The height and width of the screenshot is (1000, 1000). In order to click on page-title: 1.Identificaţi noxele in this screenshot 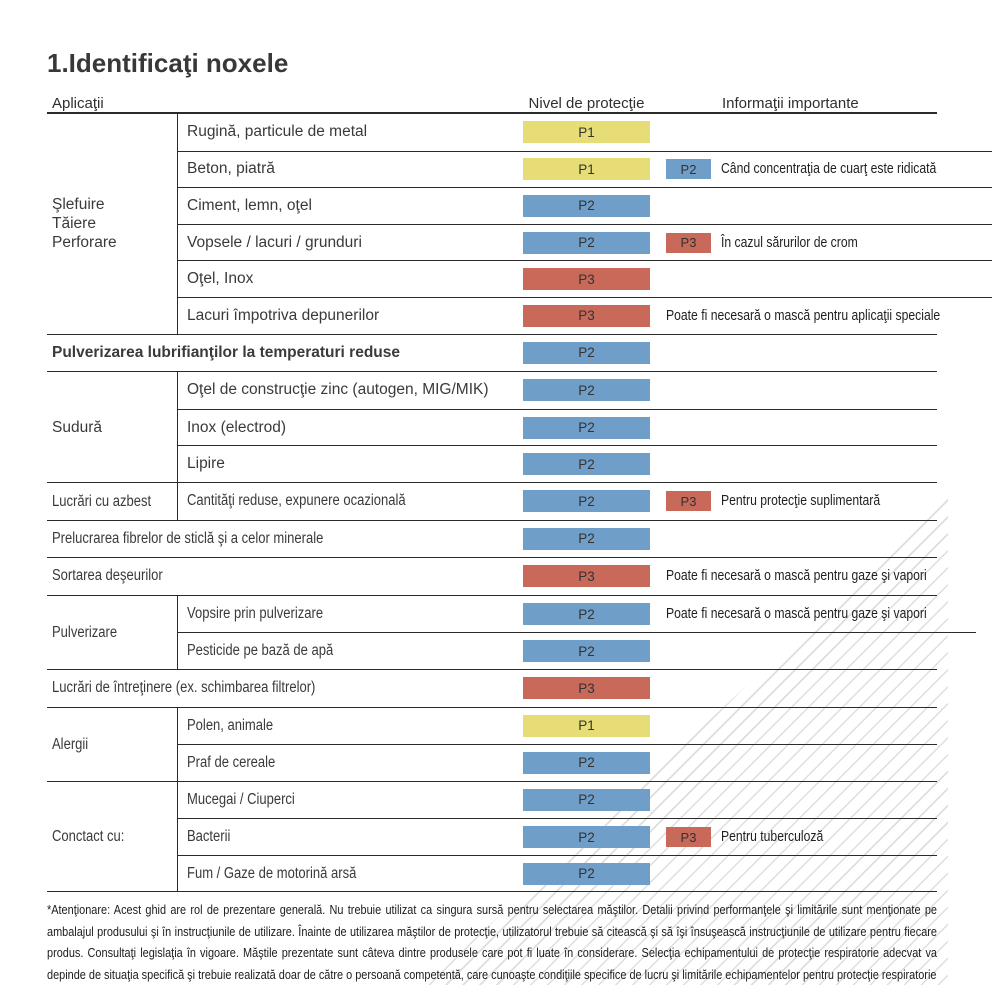, I will do `click(168, 63)`.